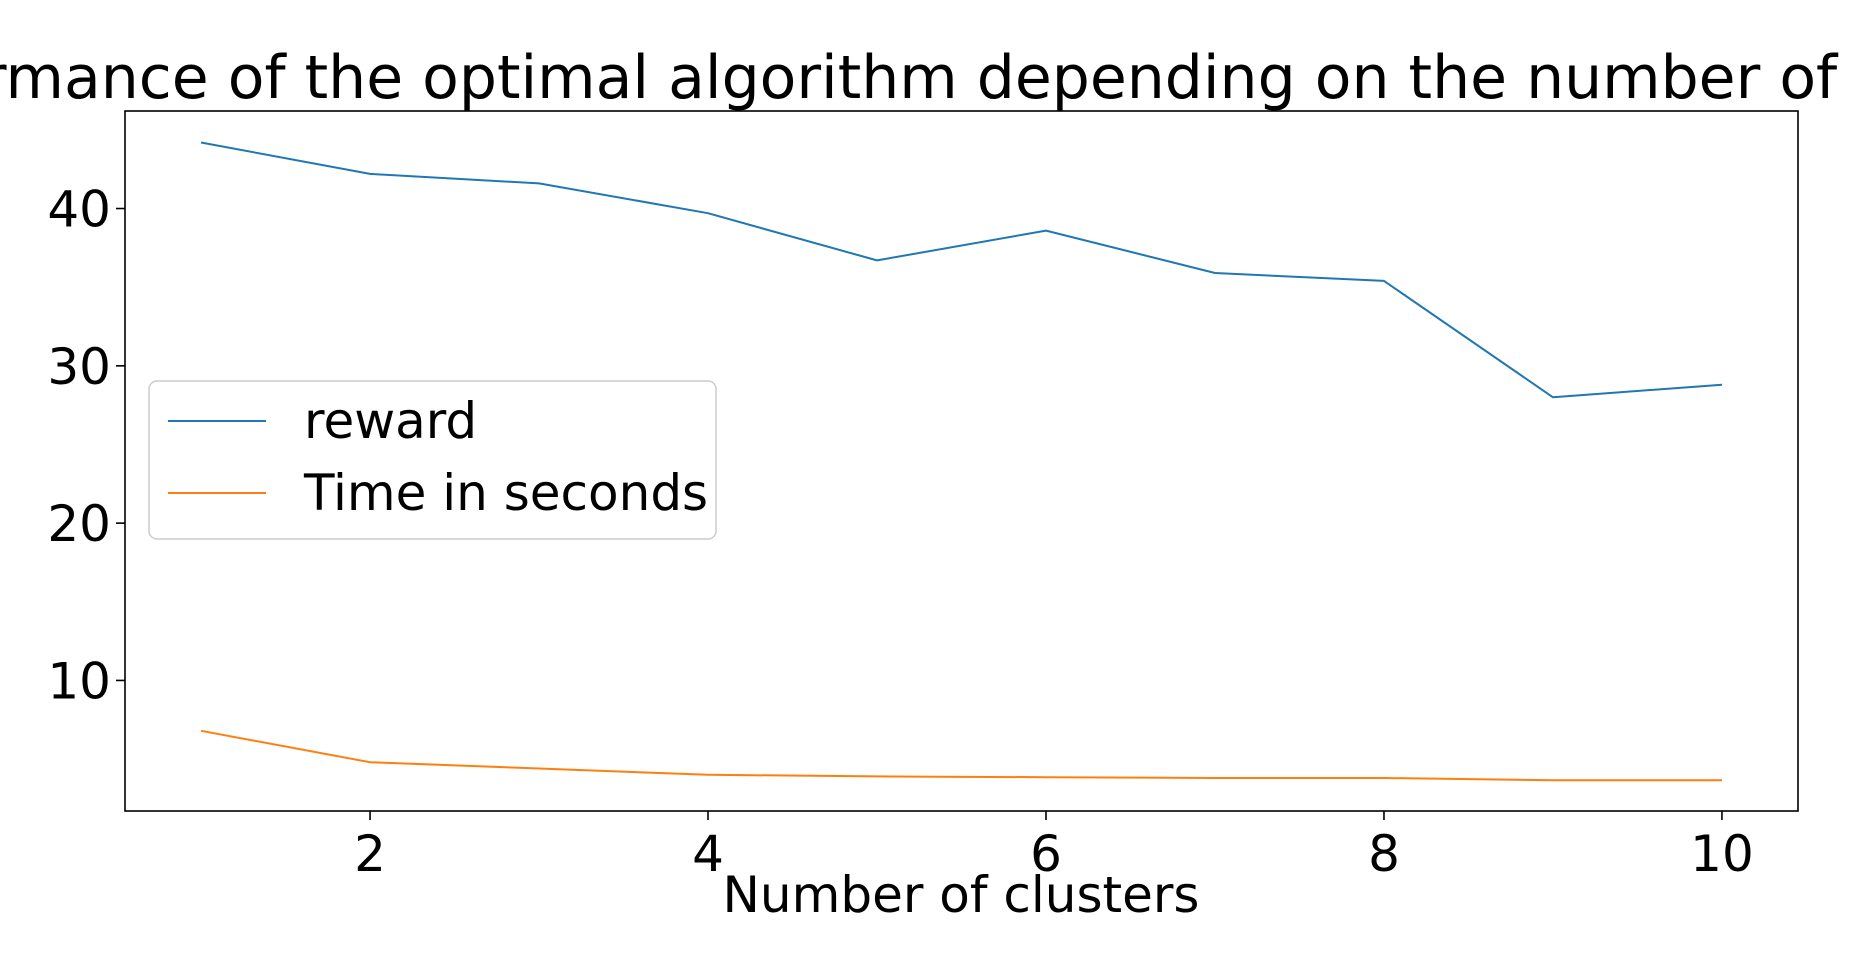  What do you see at coordinates (79, 210) in the screenshot?
I see `y-tick-label: 40` at bounding box center [79, 210].